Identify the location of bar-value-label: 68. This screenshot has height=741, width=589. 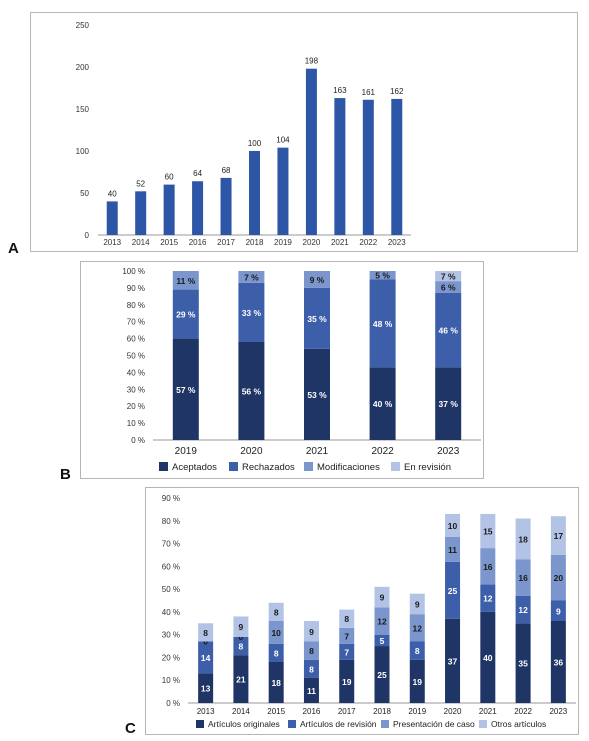
(226, 170).